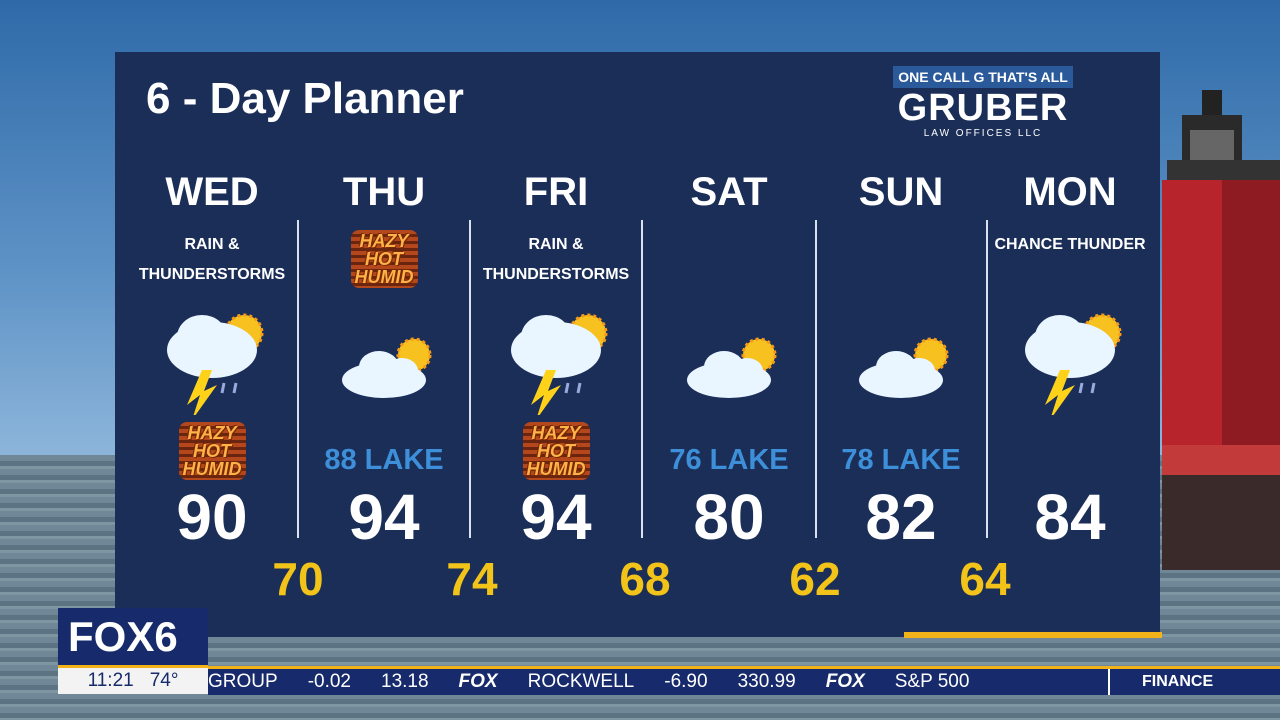 Image resolution: width=1280 pixels, height=720 pixels. I want to click on lake-temp: 76 LAKE, so click(729, 460).